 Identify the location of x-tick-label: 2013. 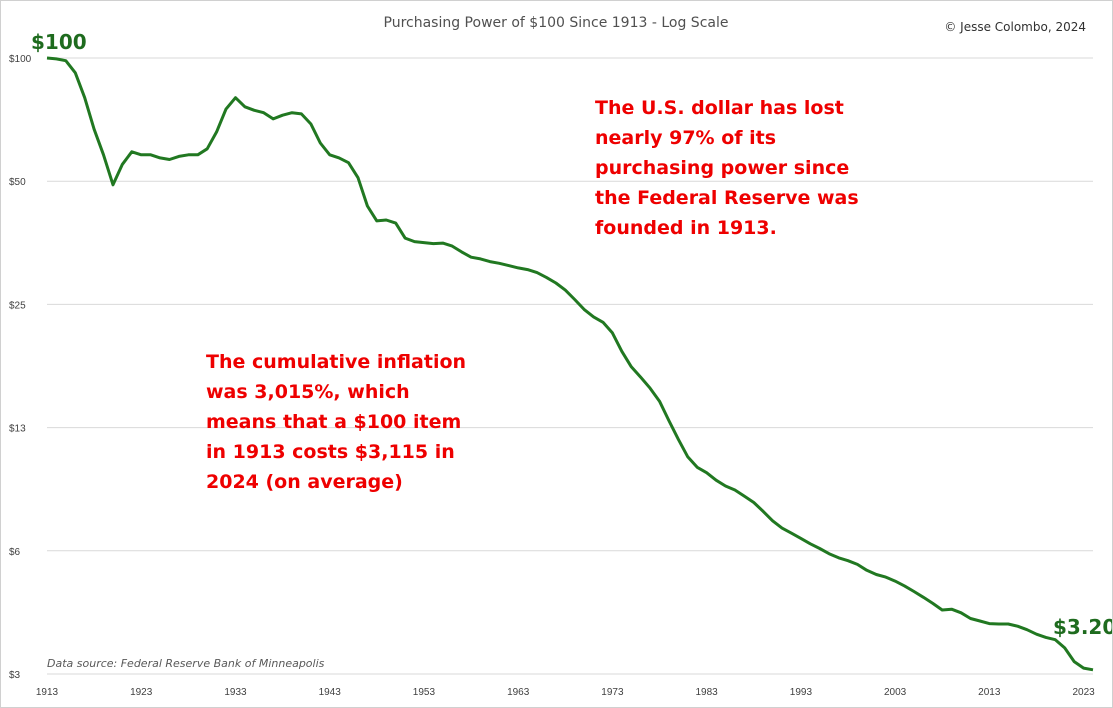
(989, 692).